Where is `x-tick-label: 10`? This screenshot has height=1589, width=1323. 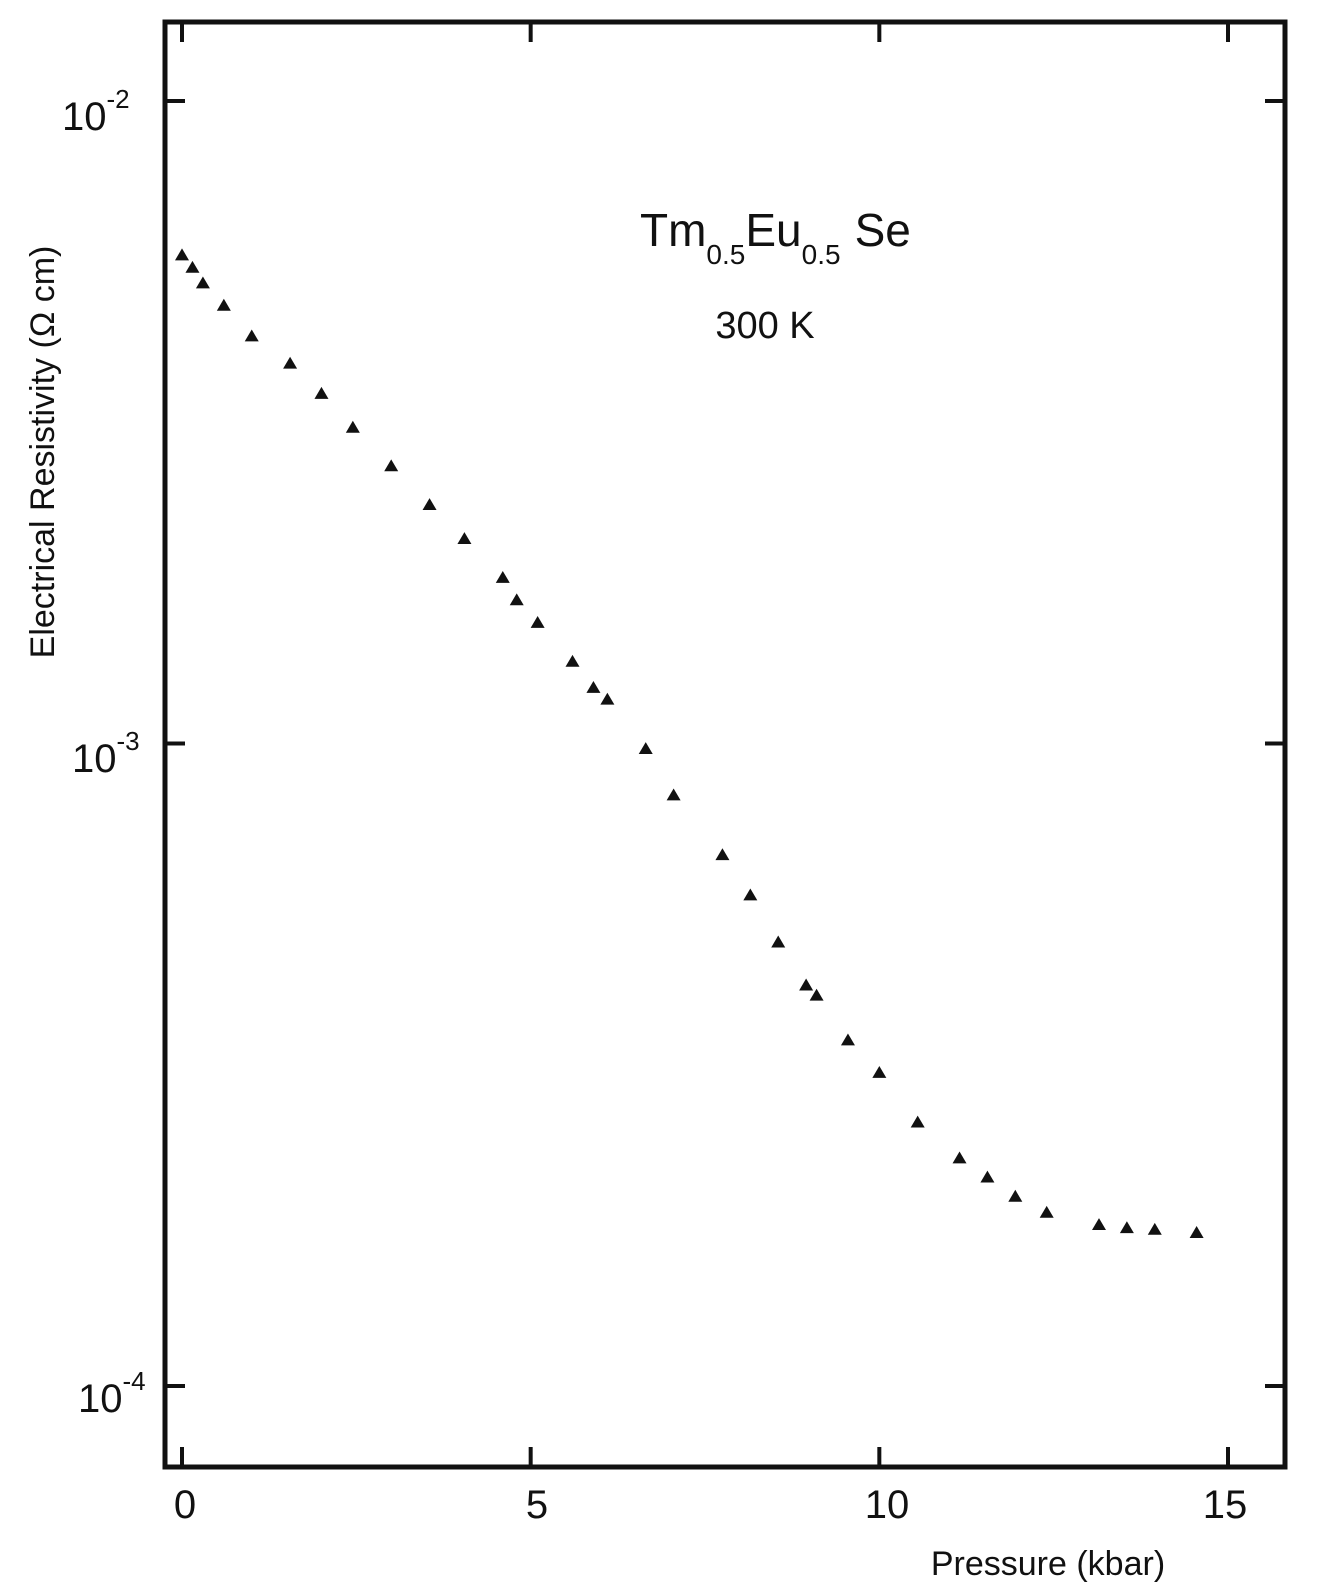 x-tick-label: 10 is located at coordinates (887, 1505).